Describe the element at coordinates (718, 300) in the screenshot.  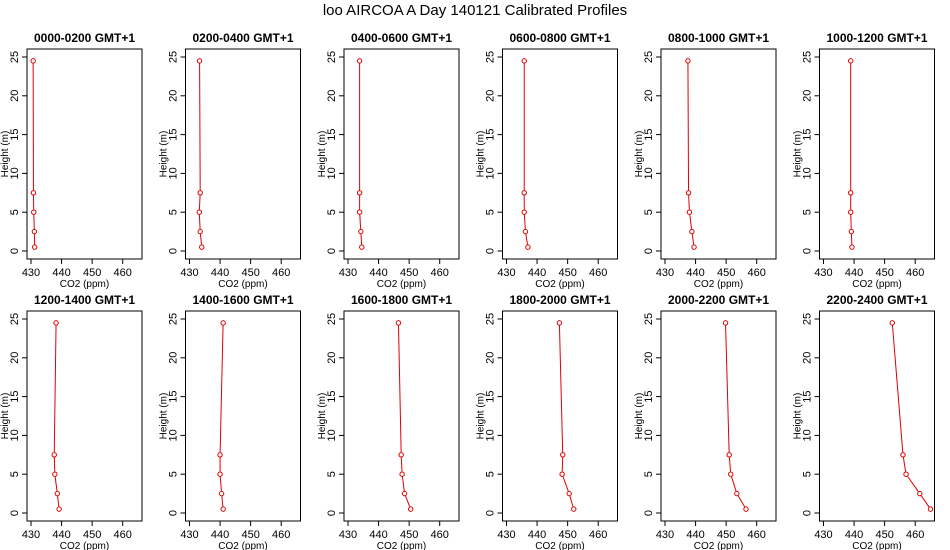
I see `panel-title: 2000-2200 GMT+1` at that location.